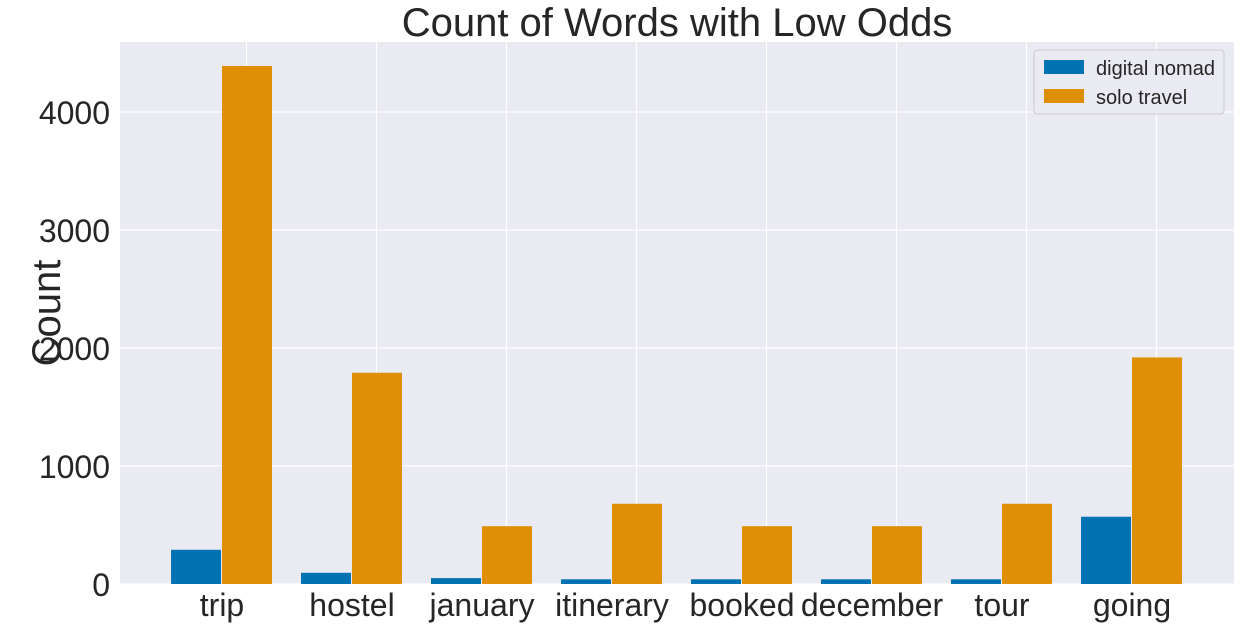 Image resolution: width=1244 pixels, height=626 pixels. I want to click on bar-solo-travel-december, so click(897, 555).